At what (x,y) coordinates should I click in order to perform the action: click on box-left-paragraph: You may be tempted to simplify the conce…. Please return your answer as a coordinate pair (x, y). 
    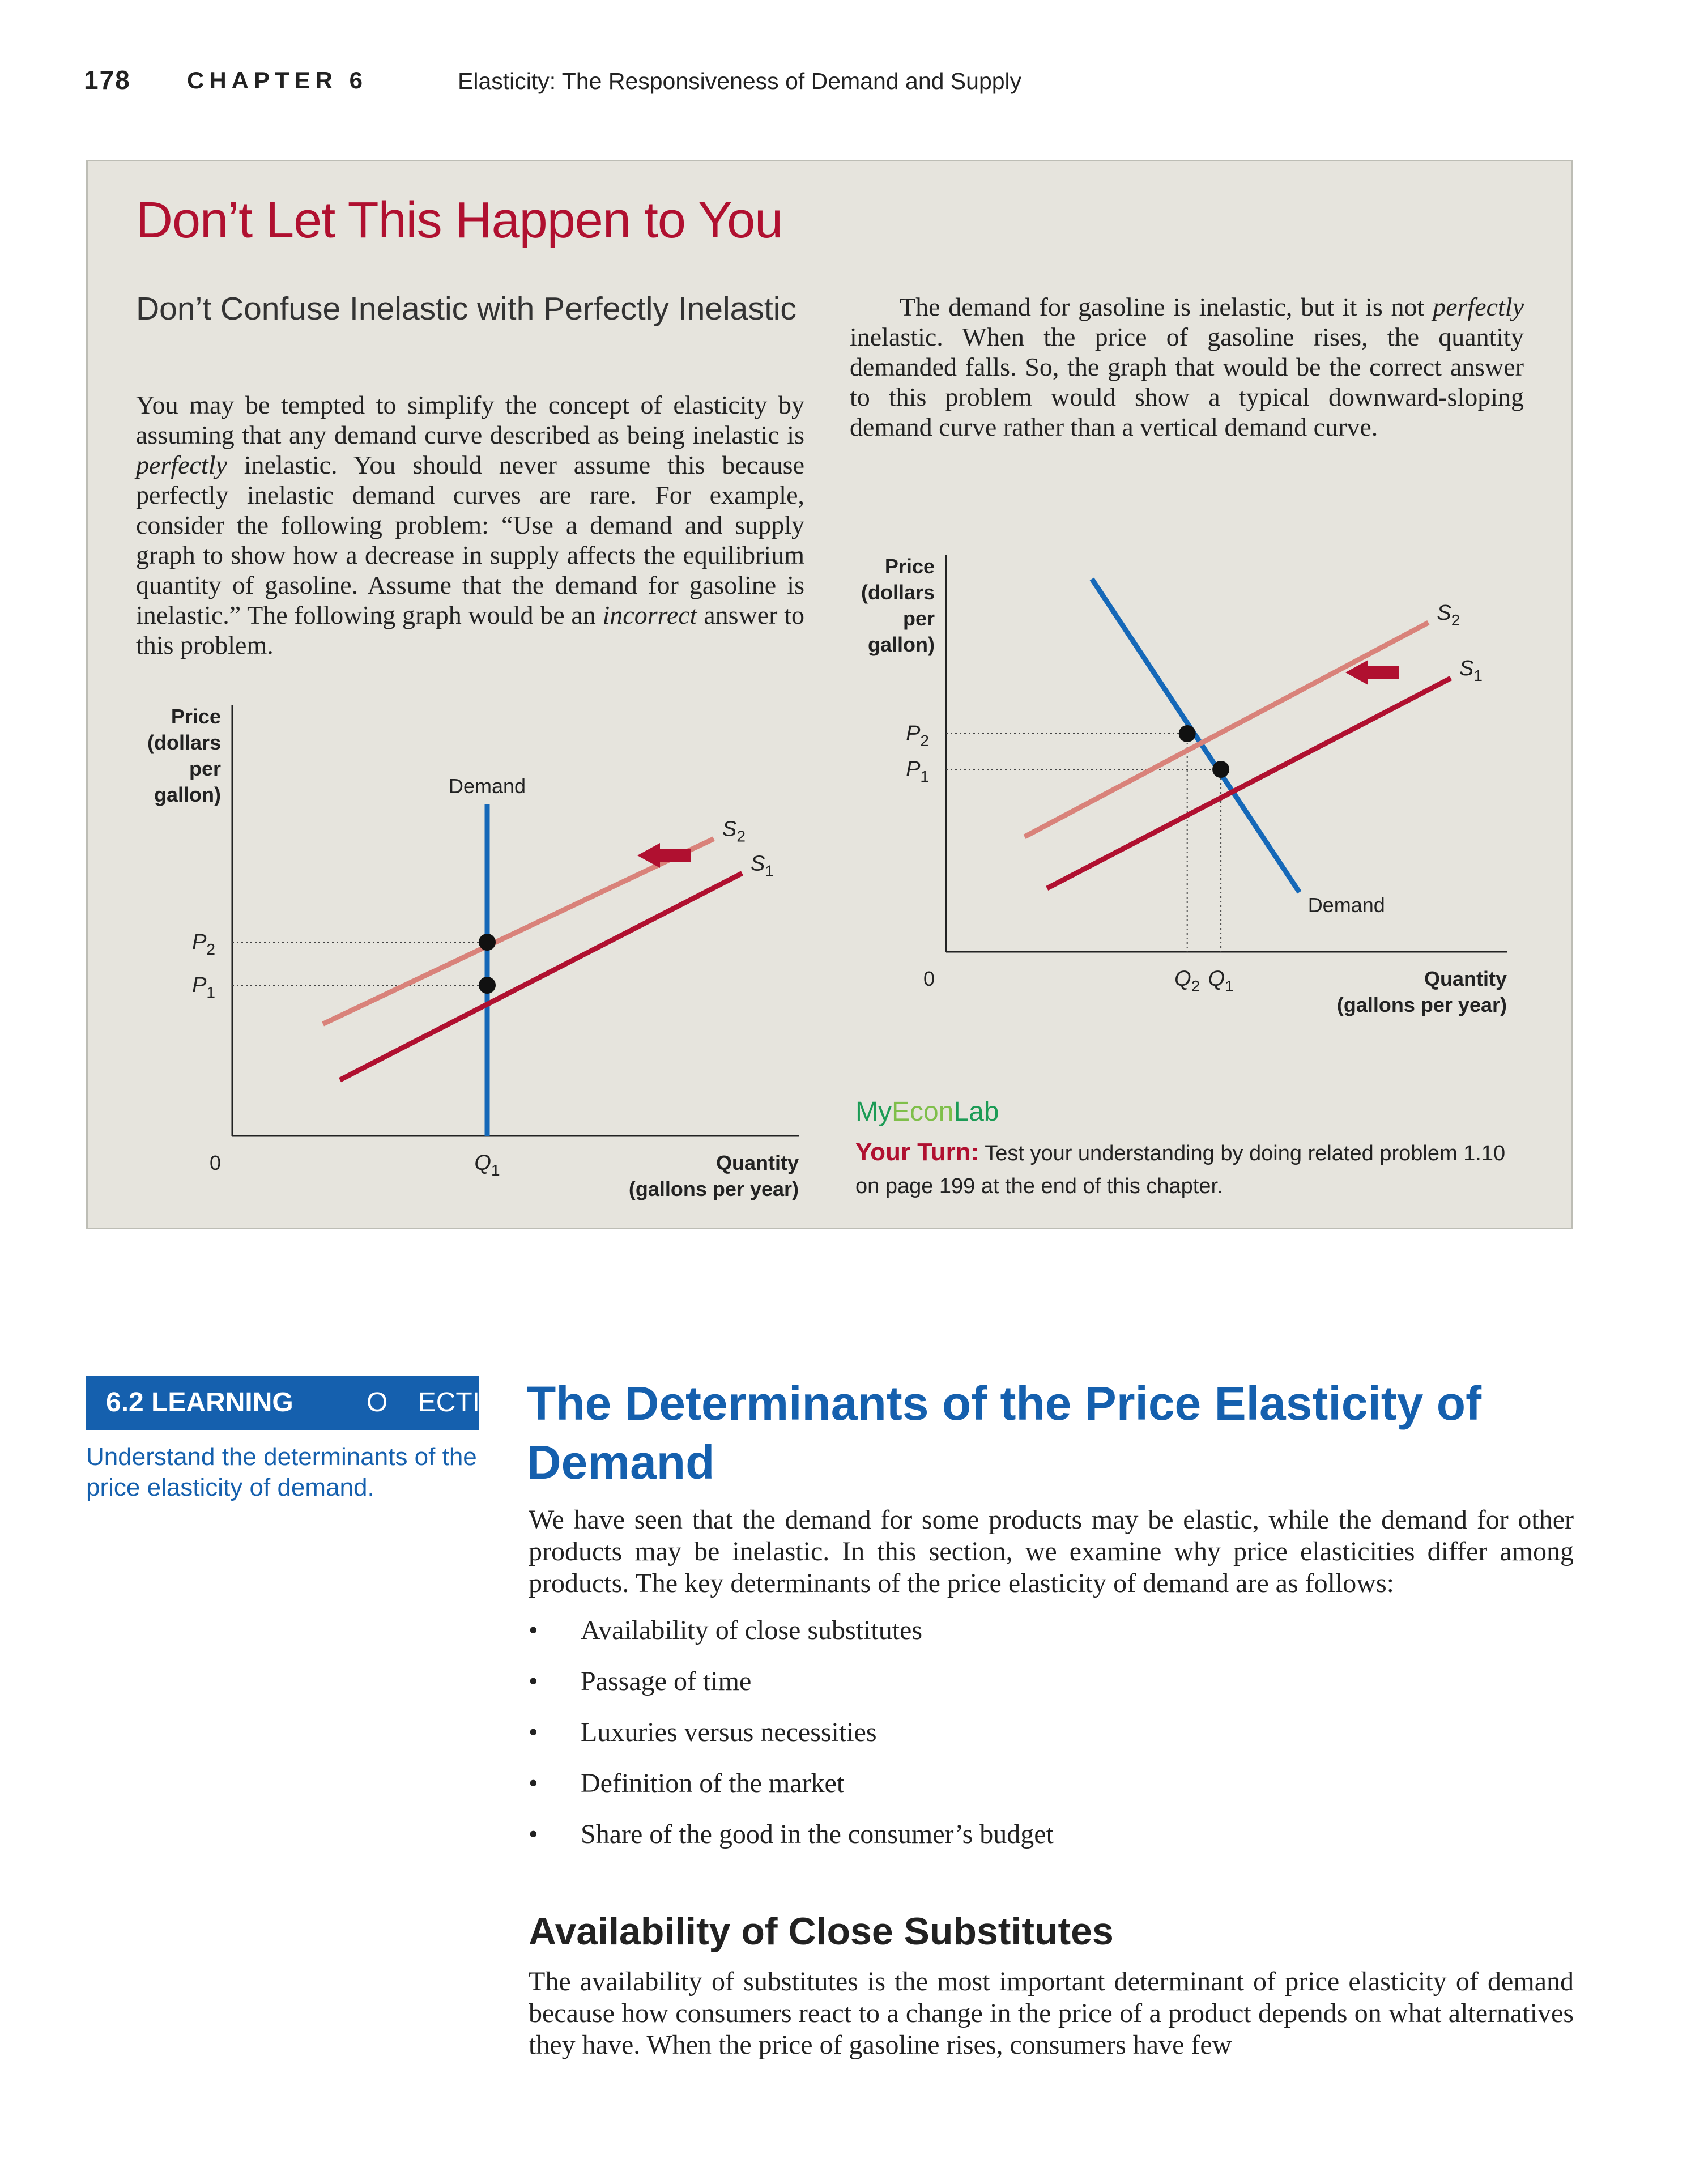
    Looking at the image, I should click on (470, 524).